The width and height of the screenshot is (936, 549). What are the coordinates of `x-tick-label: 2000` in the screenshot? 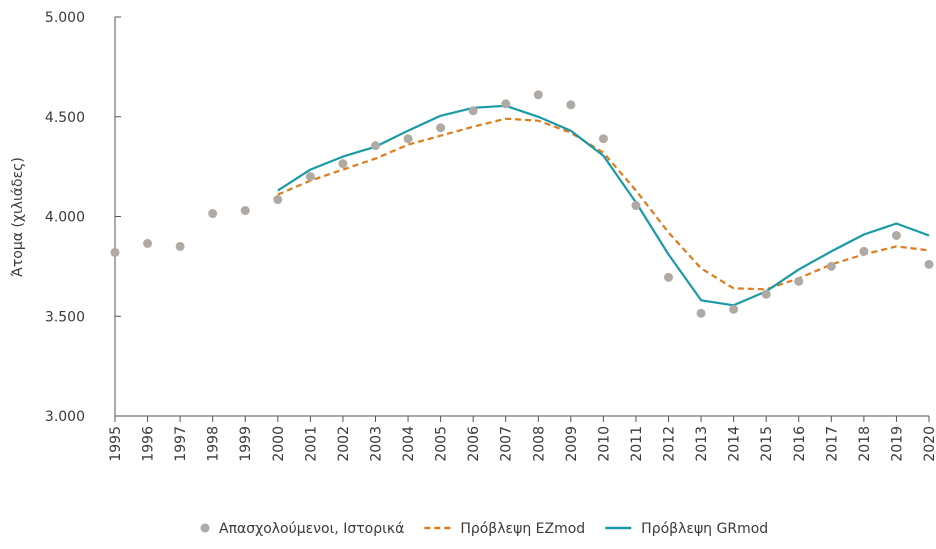 It's located at (279, 444).